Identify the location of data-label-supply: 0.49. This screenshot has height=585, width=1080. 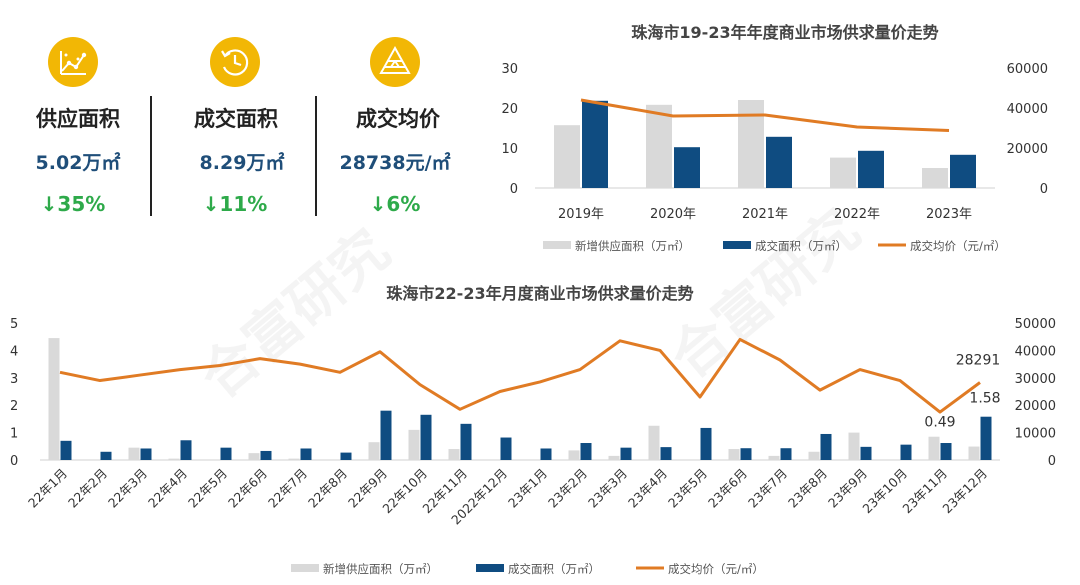
(939, 423).